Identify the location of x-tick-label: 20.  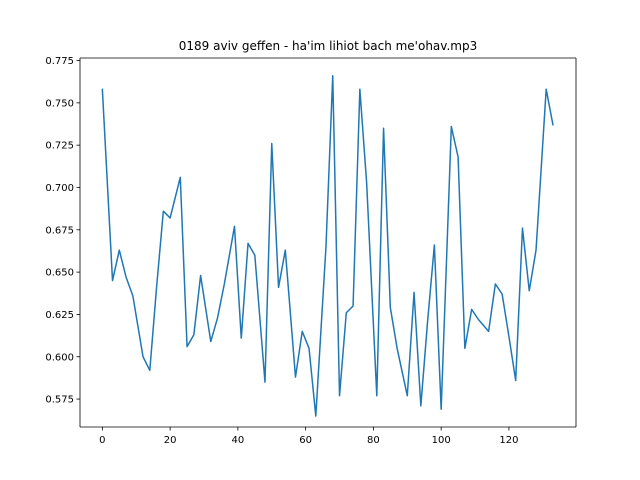
(170, 440).